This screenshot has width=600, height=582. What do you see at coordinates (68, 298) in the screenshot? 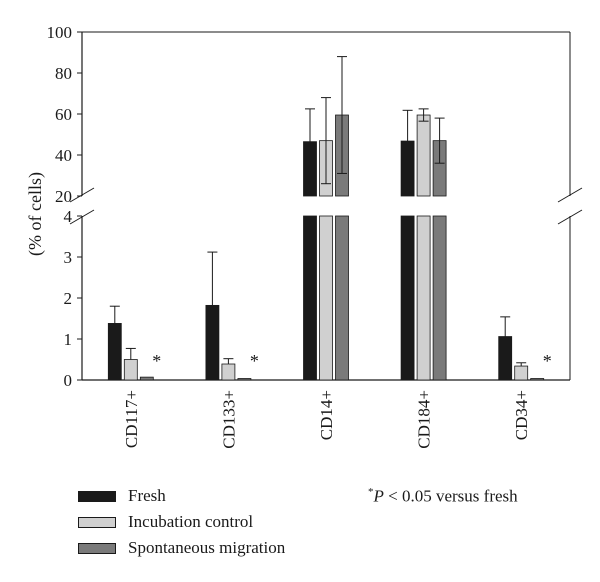
I see `y-tick-label: 2` at bounding box center [68, 298].